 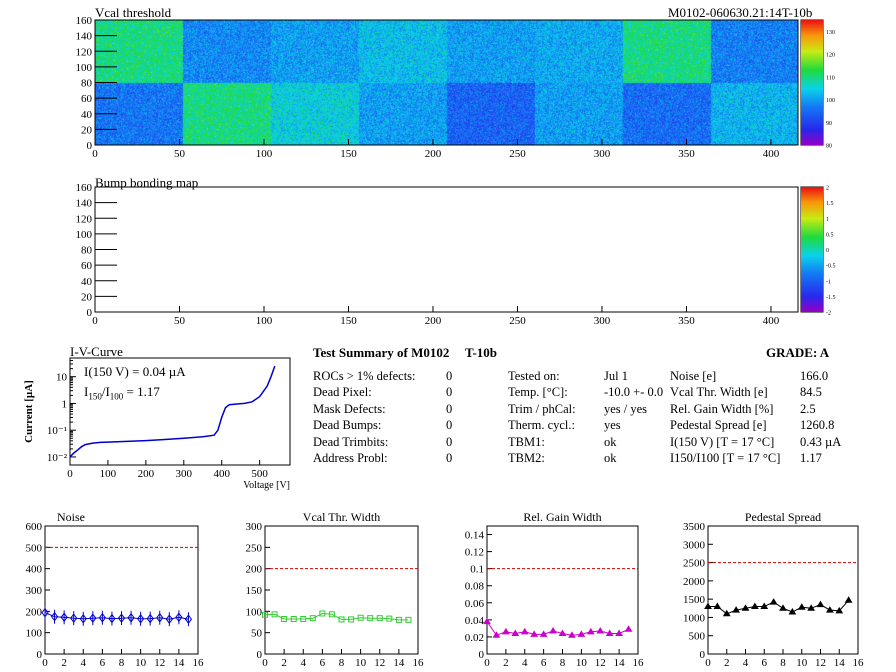 I want to click on iv-y-tick-label: 1, so click(x=65, y=404).